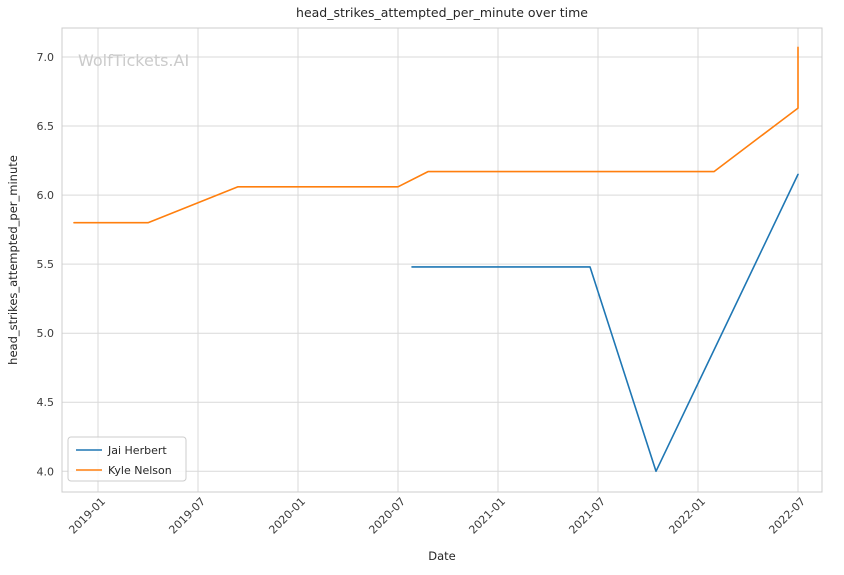  Describe the element at coordinates (287, 516) in the screenshot. I see `x-tick-label: 2020-01` at that location.